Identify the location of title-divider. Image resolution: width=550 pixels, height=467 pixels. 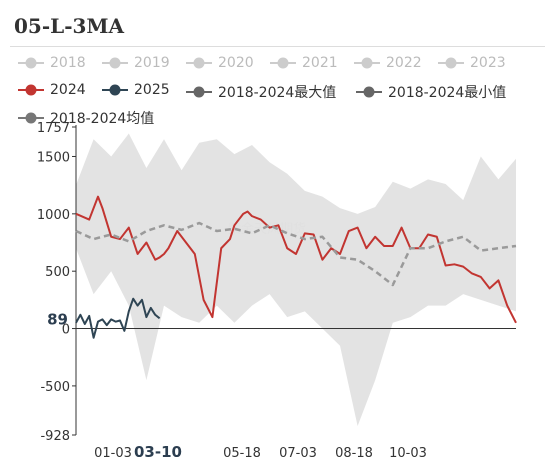
(277, 46).